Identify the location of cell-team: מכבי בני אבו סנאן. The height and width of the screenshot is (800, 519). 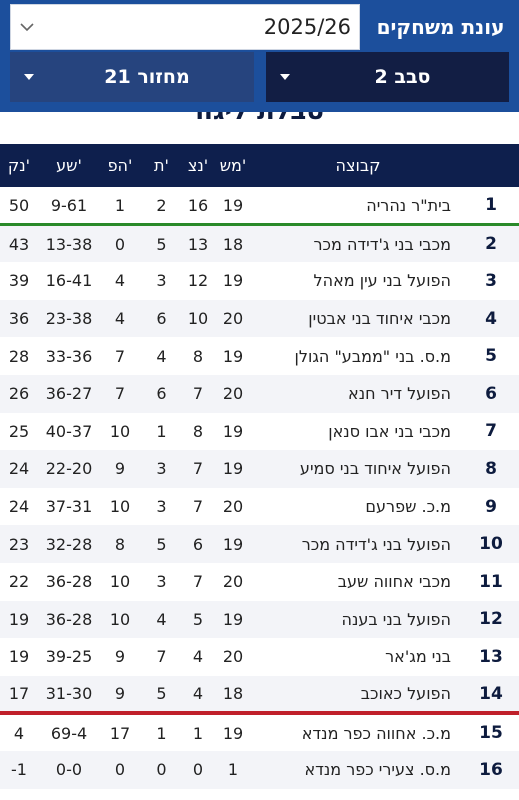
(389, 431).